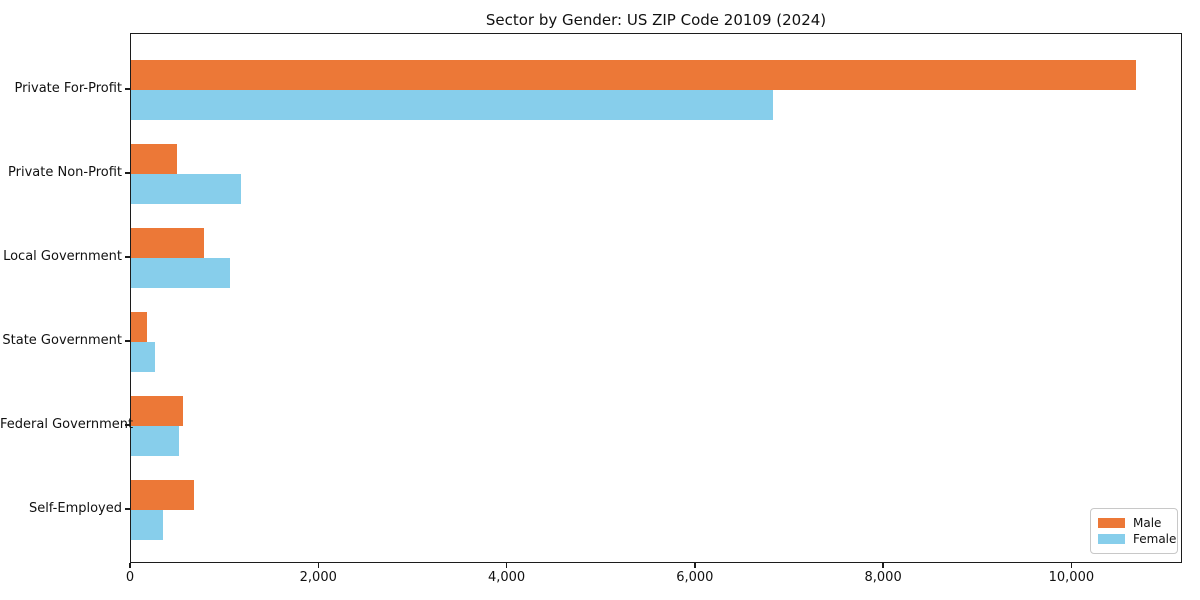 This screenshot has height=600, width=1200. What do you see at coordinates (1111, 523) in the screenshot?
I see `legend-swatch-male` at bounding box center [1111, 523].